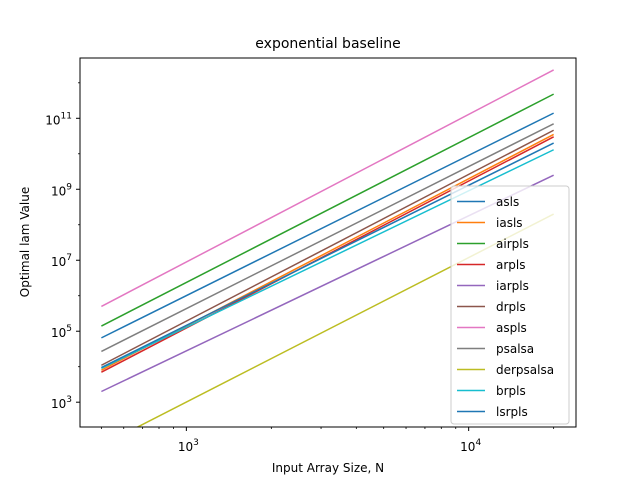 The image size is (640, 485). What do you see at coordinates (511, 391) in the screenshot?
I see `legend-label-brpls: brpls` at bounding box center [511, 391].